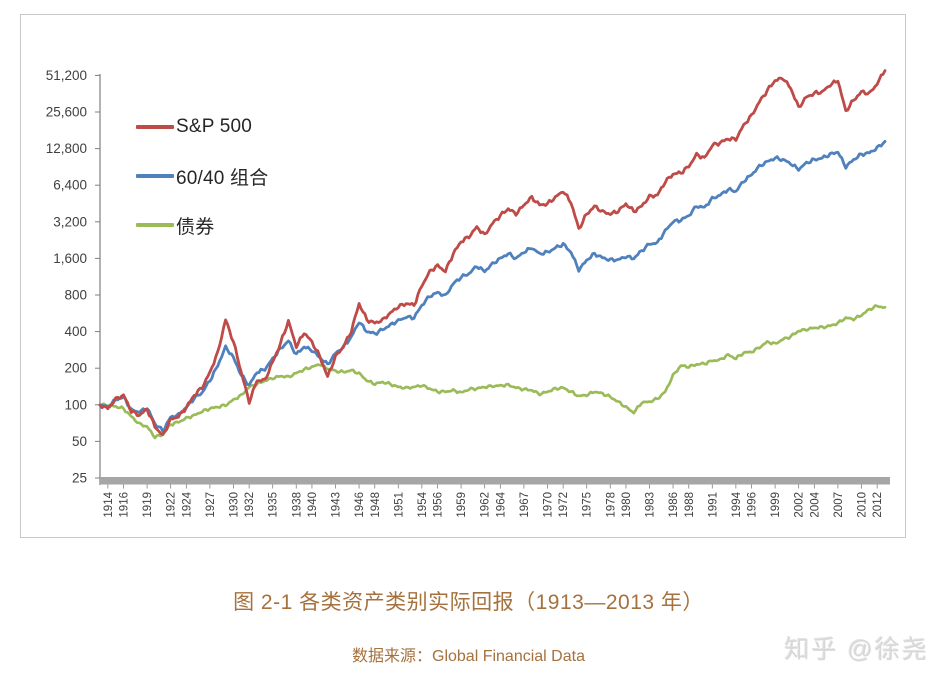 The image size is (937, 680). Describe the element at coordinates (627, 505) in the screenshot. I see `x-axis-tick-label: 1980` at that location.